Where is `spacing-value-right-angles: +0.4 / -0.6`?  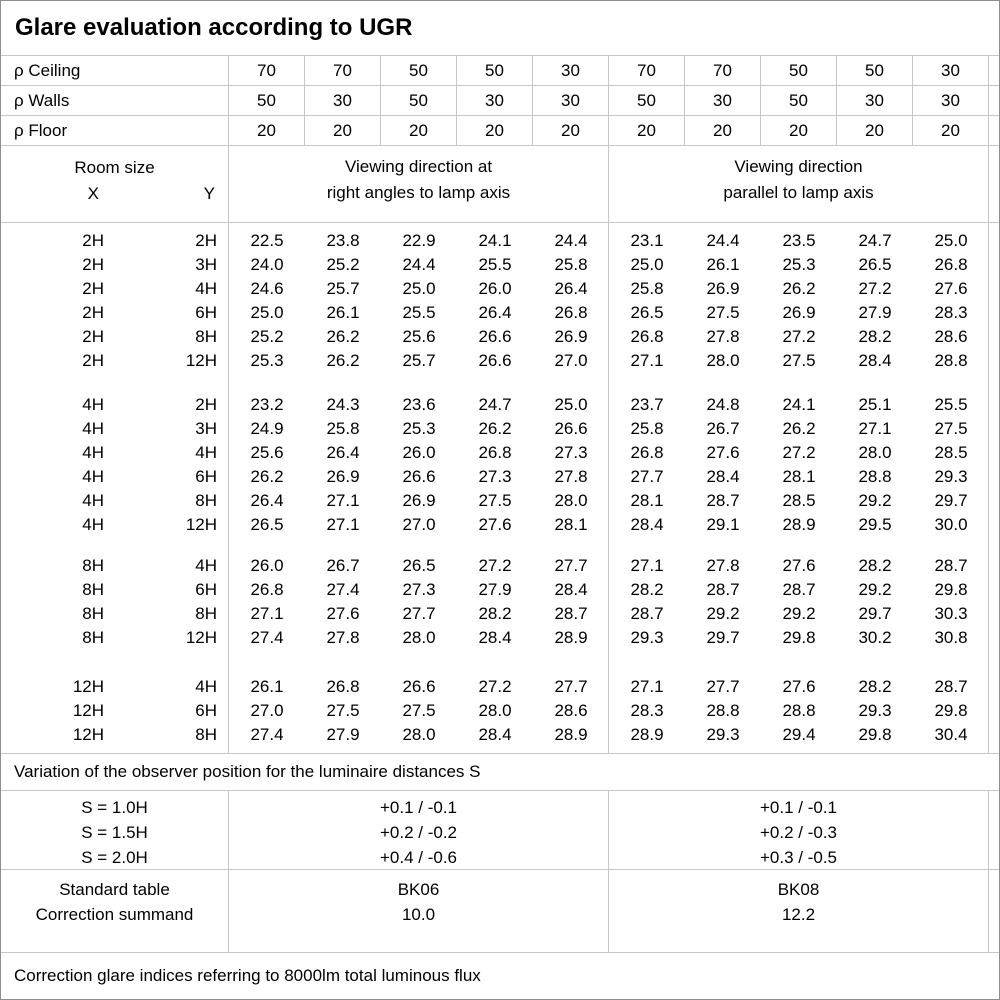 spacing-value-right-angles: +0.4 / -0.6 is located at coordinates (418, 857).